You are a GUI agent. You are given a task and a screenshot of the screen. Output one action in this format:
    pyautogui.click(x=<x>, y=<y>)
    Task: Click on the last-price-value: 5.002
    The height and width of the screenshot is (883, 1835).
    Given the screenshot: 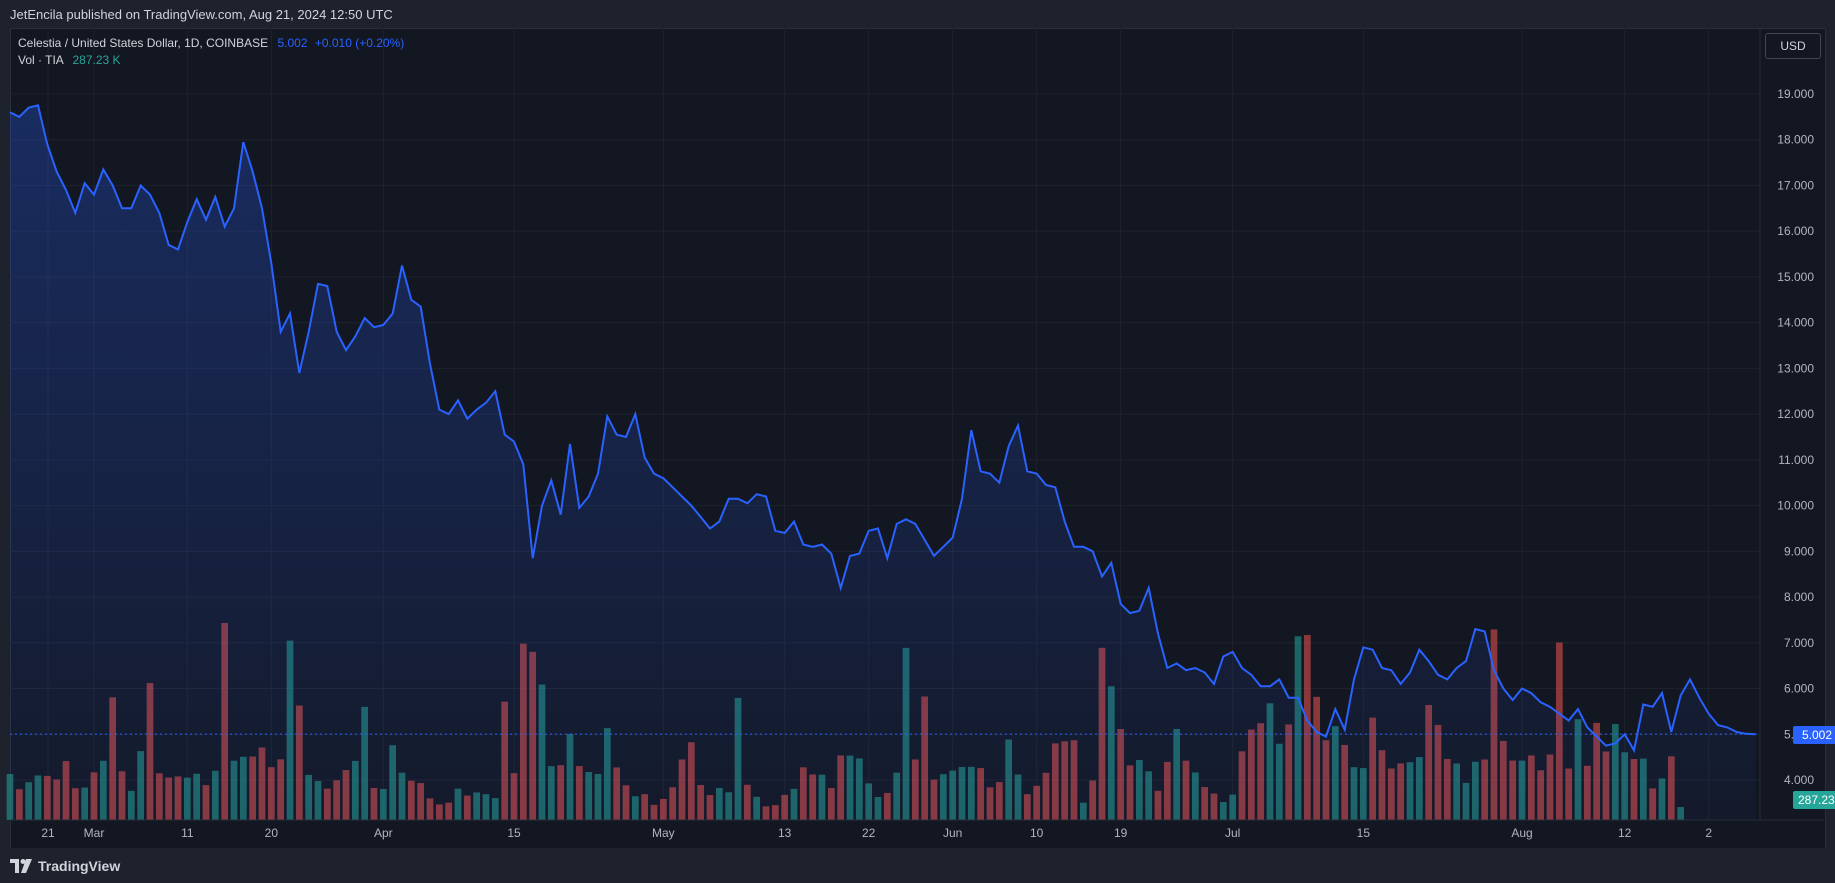 What is the action you would take?
    pyautogui.click(x=292, y=43)
    